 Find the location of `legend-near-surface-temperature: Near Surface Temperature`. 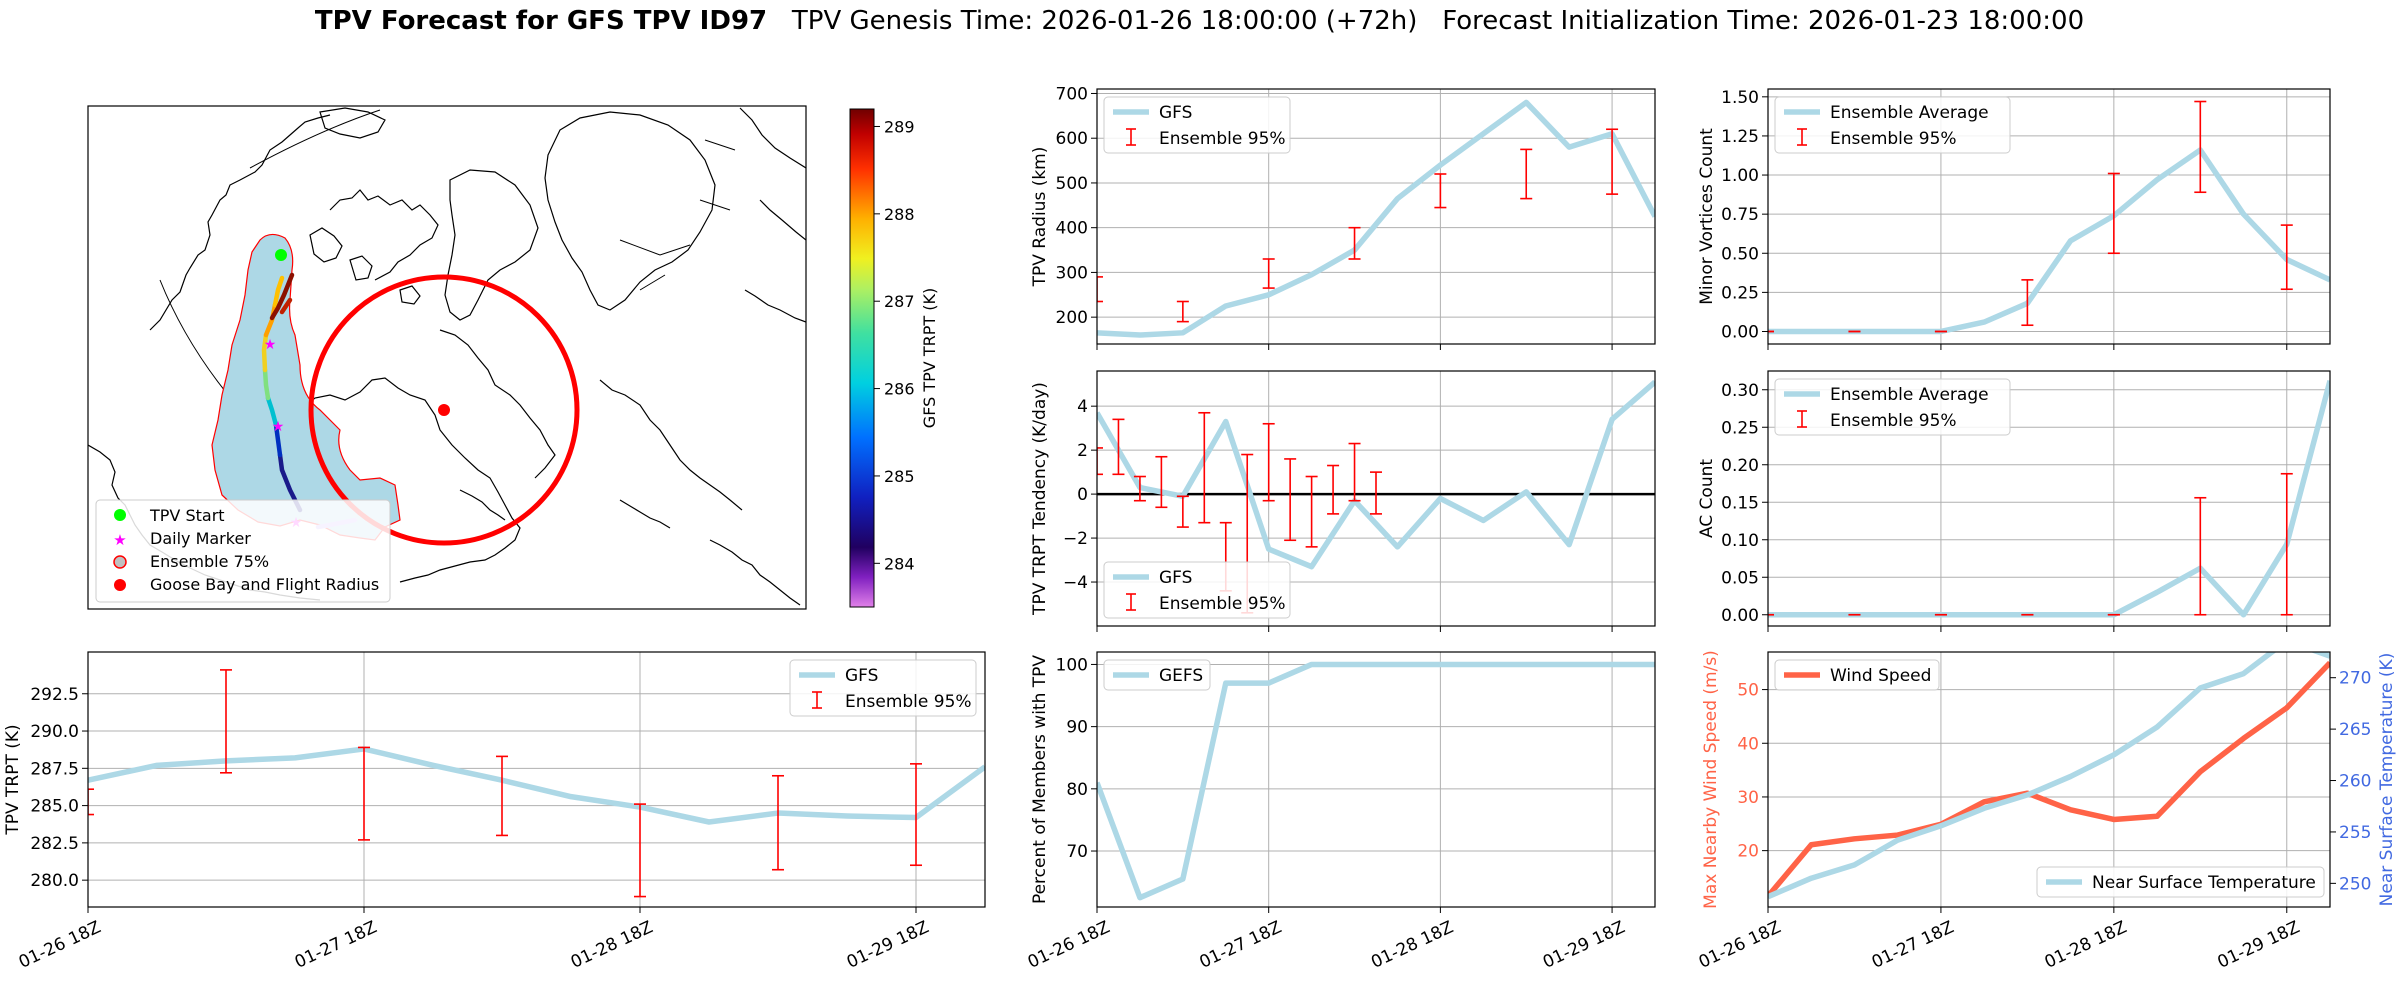

legend-near-surface-temperature: Near Surface Temperature is located at coordinates (2180, 882).